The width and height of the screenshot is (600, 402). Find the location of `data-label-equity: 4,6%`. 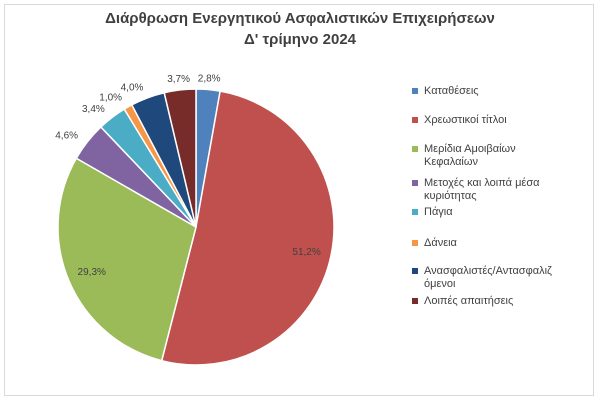

data-label-equity: 4,6% is located at coordinates (66, 135).